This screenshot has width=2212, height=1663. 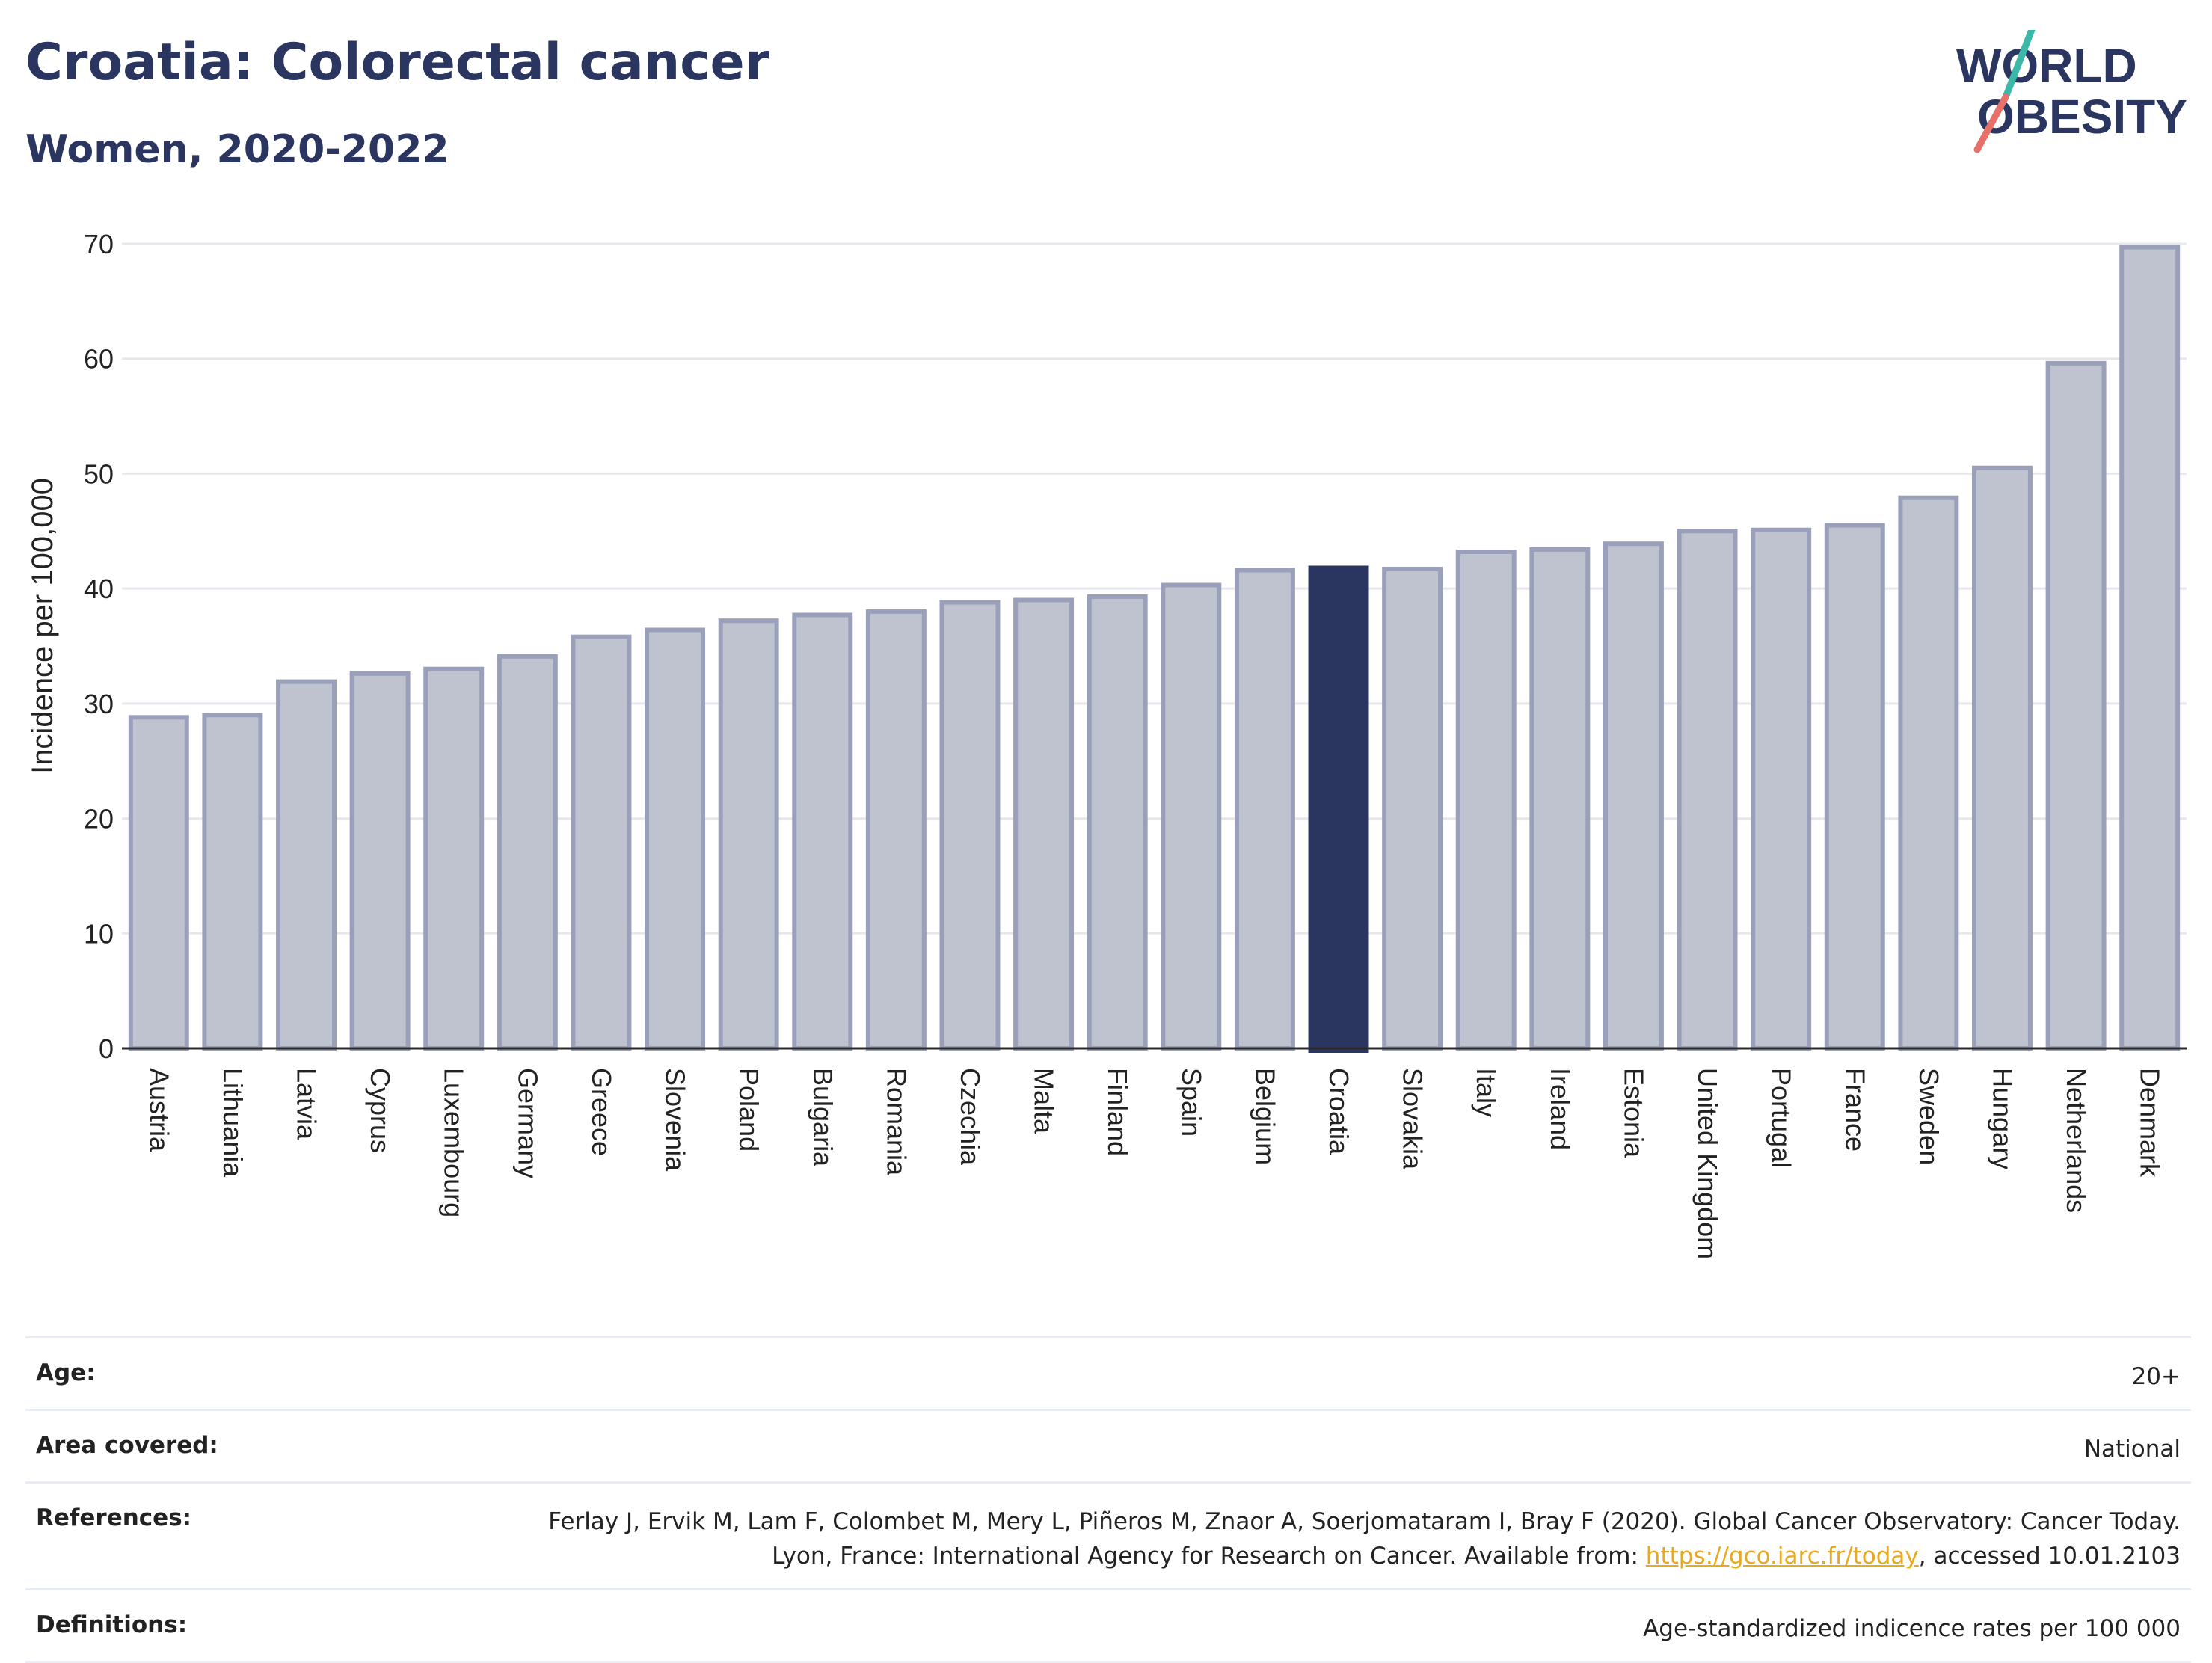 What do you see at coordinates (970, 1117) in the screenshot?
I see `x-tick-label: Czechia` at bounding box center [970, 1117].